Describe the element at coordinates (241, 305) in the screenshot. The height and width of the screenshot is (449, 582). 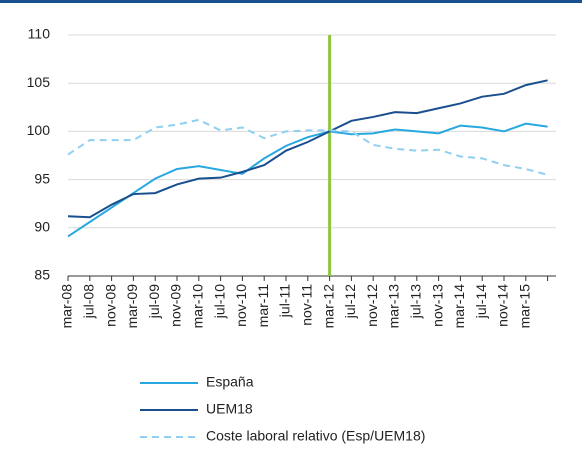
I see `x-tick-label: nov-10` at that location.